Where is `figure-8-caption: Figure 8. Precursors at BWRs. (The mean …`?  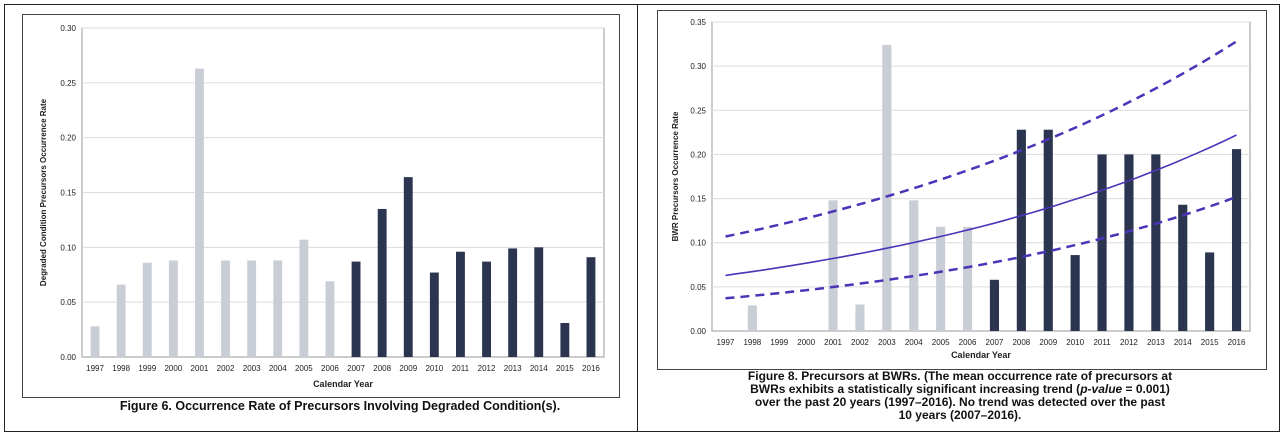 figure-8-caption: Figure 8. Precursors at BWRs. (The mean … is located at coordinates (960, 396).